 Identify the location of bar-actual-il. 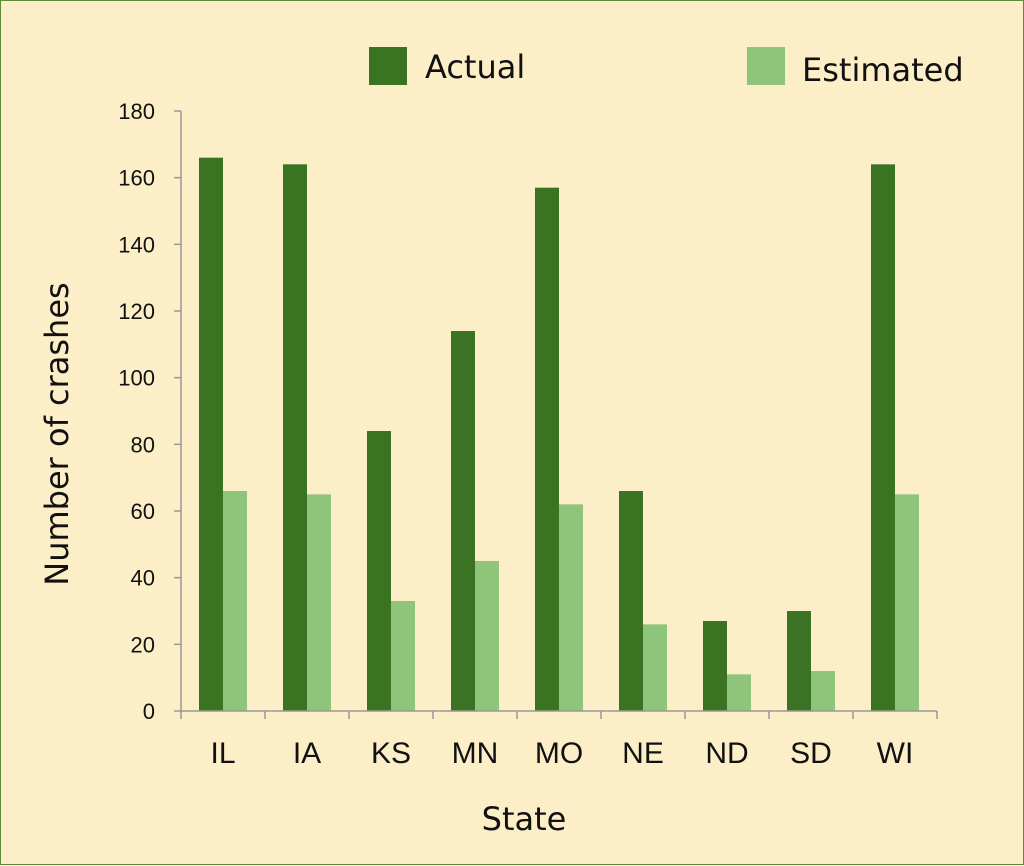
(211, 434).